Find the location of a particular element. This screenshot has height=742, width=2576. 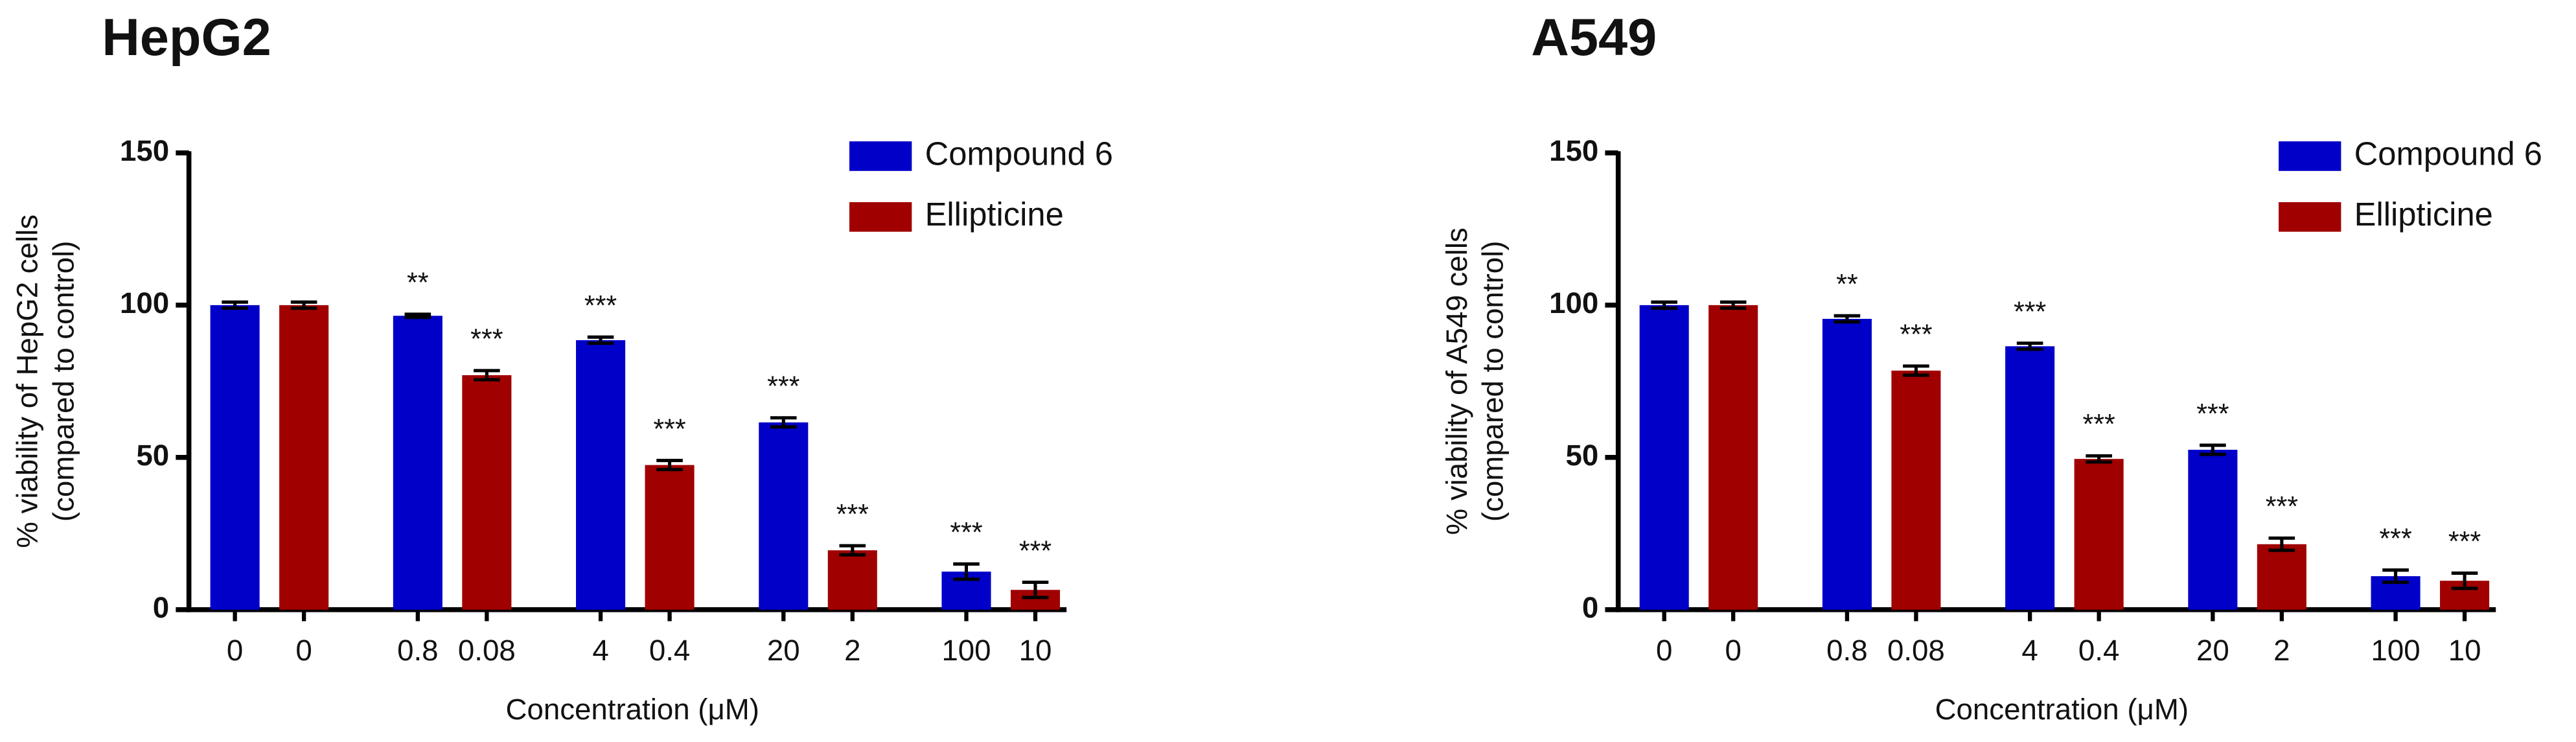

chart-title: A549 is located at coordinates (1594, 37).